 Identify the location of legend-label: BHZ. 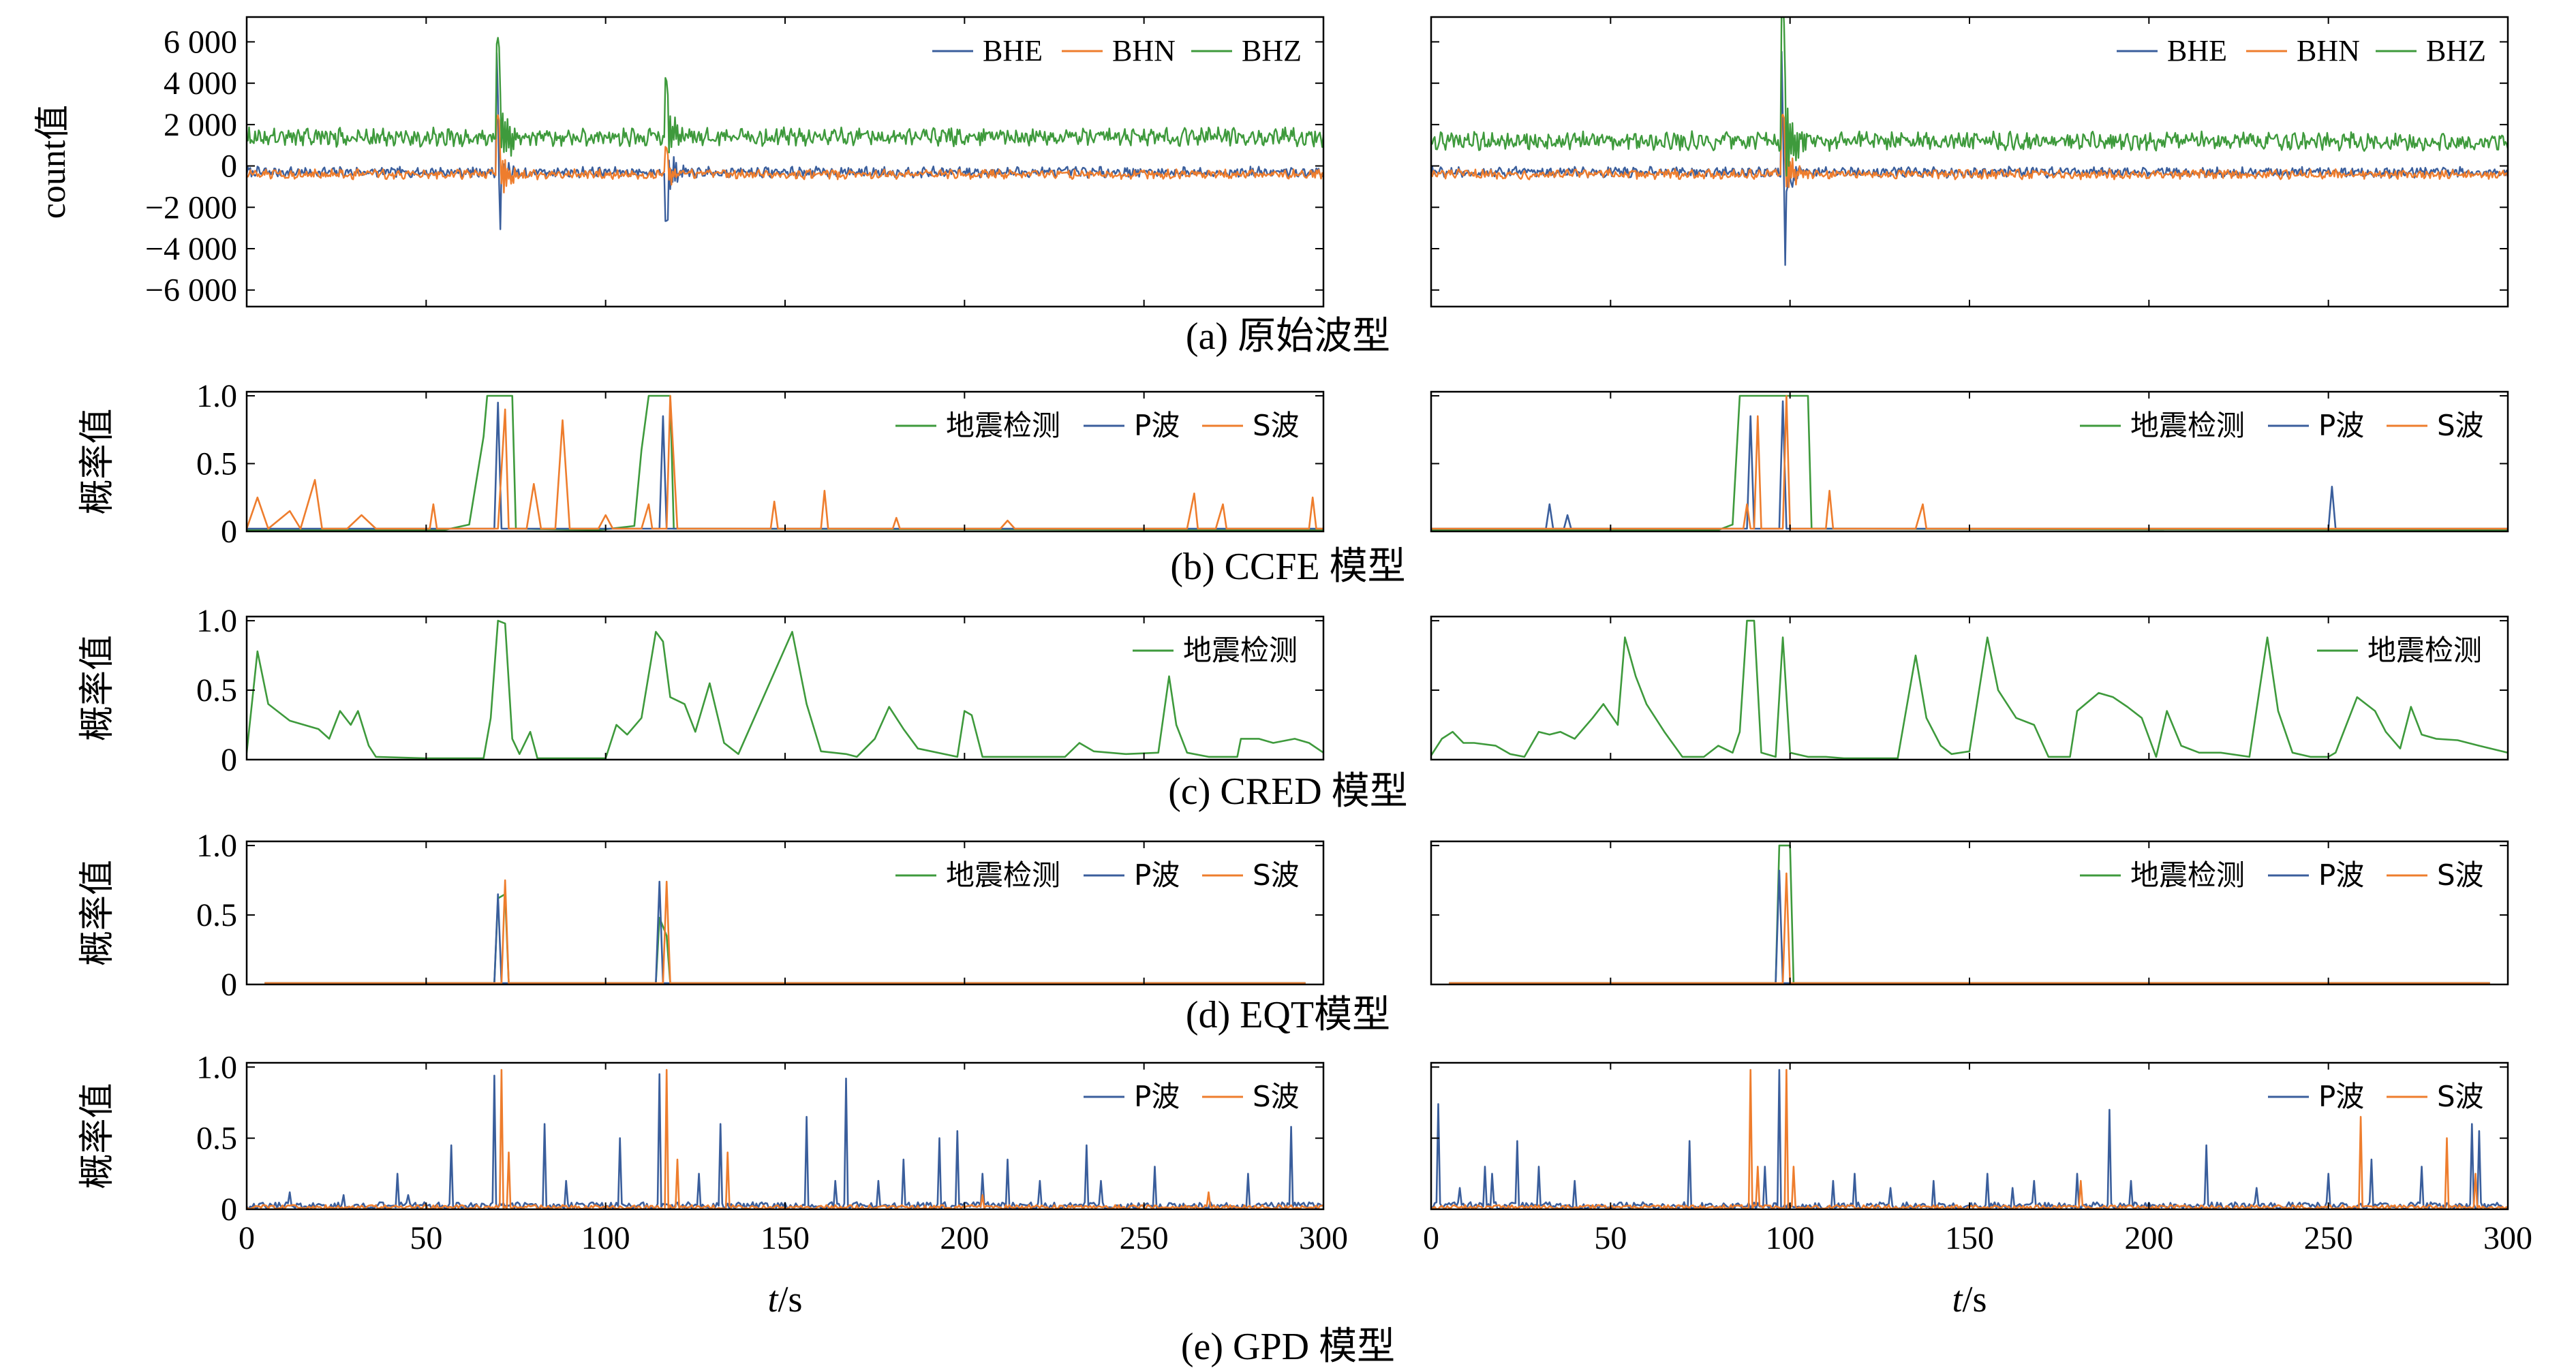
(2456, 50).